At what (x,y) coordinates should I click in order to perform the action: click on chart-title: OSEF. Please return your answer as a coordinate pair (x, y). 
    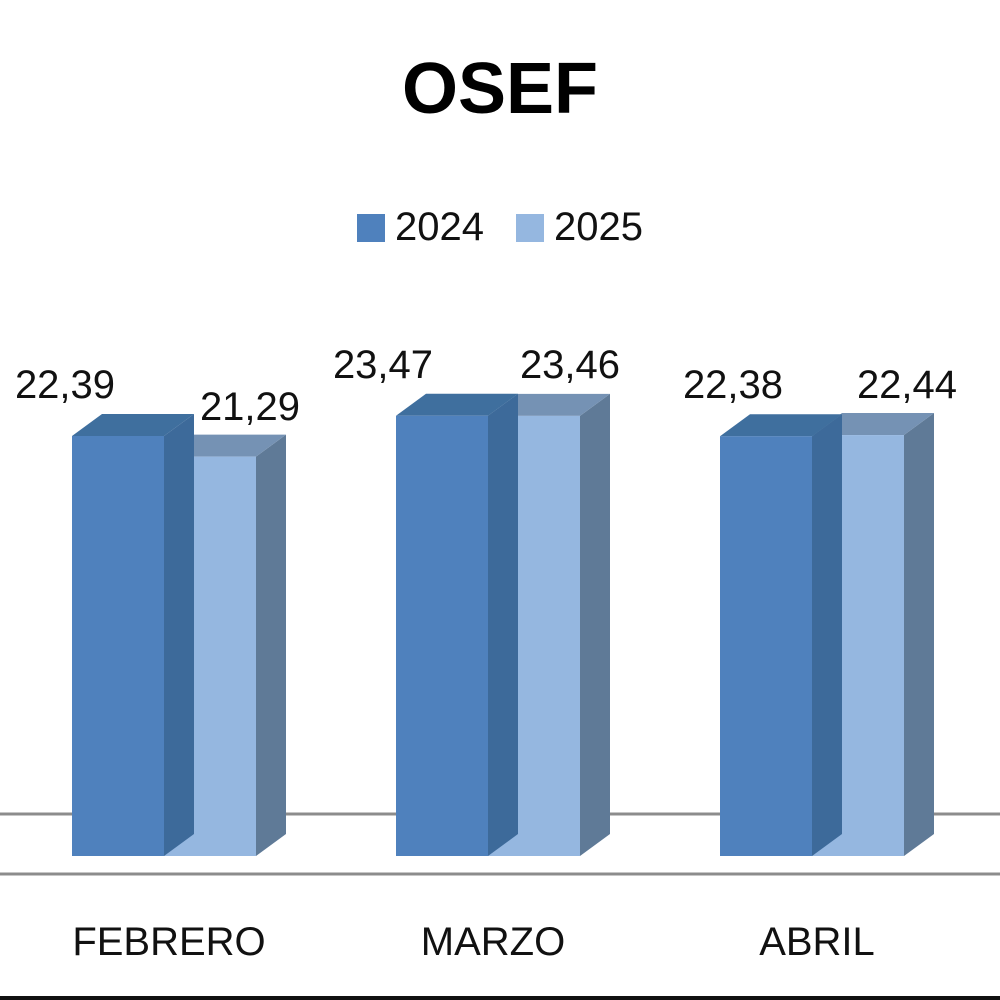
    Looking at the image, I should click on (500, 89).